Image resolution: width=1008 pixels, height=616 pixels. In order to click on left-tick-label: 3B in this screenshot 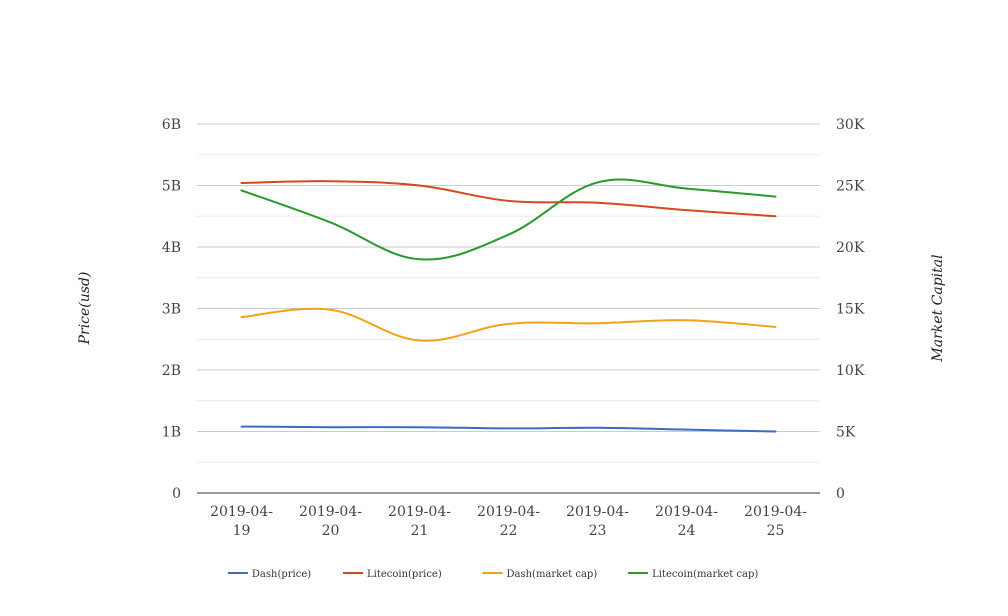, I will do `click(171, 310)`.